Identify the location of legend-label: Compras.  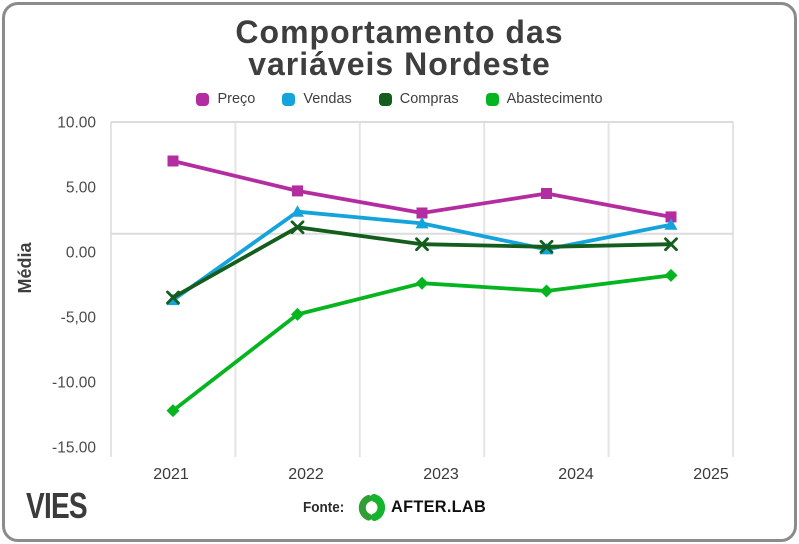
(429, 99).